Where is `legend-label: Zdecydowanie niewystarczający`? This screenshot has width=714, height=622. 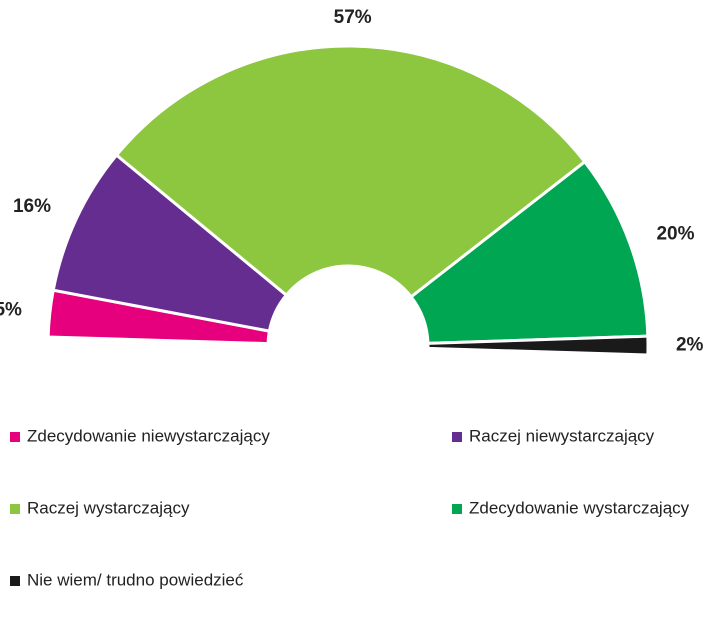
legend-label: Zdecydowanie niewystarczający is located at coordinates (148, 435).